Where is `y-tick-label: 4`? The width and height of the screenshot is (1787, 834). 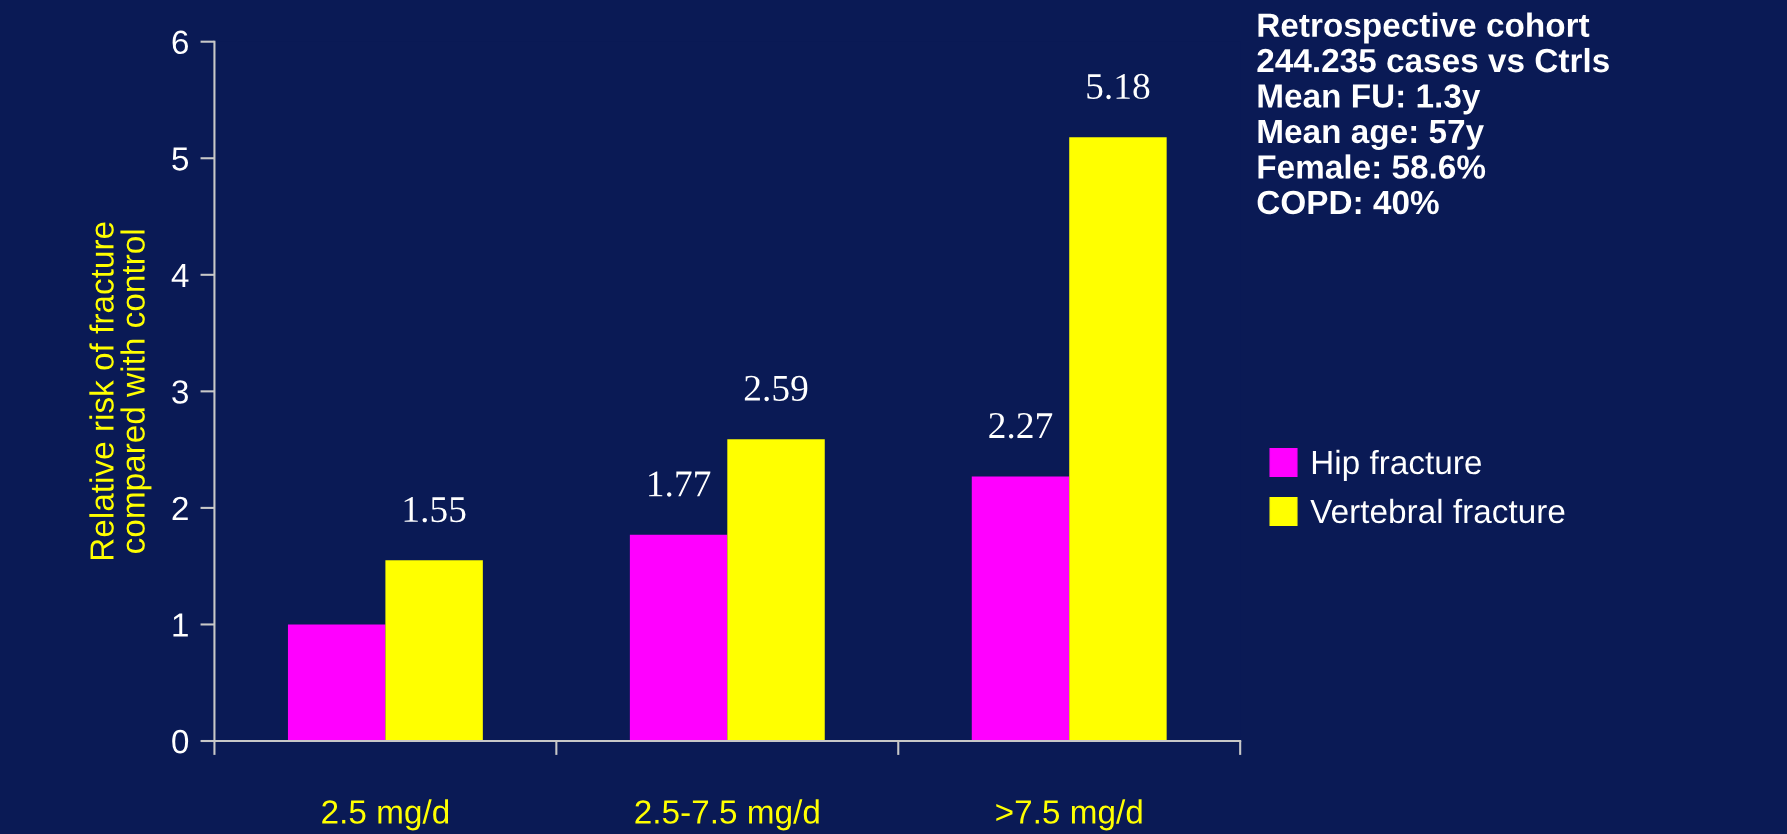
y-tick-label: 4 is located at coordinates (180, 275).